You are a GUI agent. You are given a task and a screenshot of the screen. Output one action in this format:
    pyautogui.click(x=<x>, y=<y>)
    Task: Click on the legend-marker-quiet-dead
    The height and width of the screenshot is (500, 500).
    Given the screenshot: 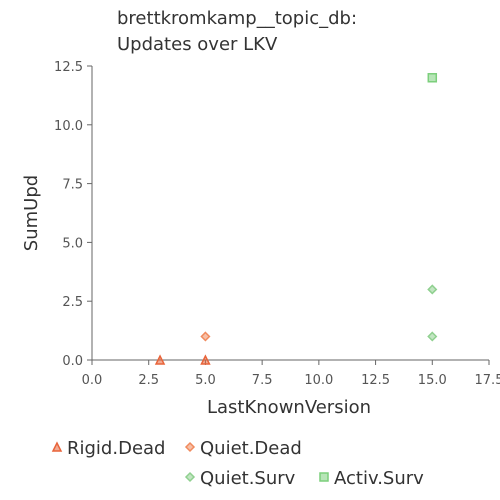 What is the action you would take?
    pyautogui.click(x=190, y=447)
    